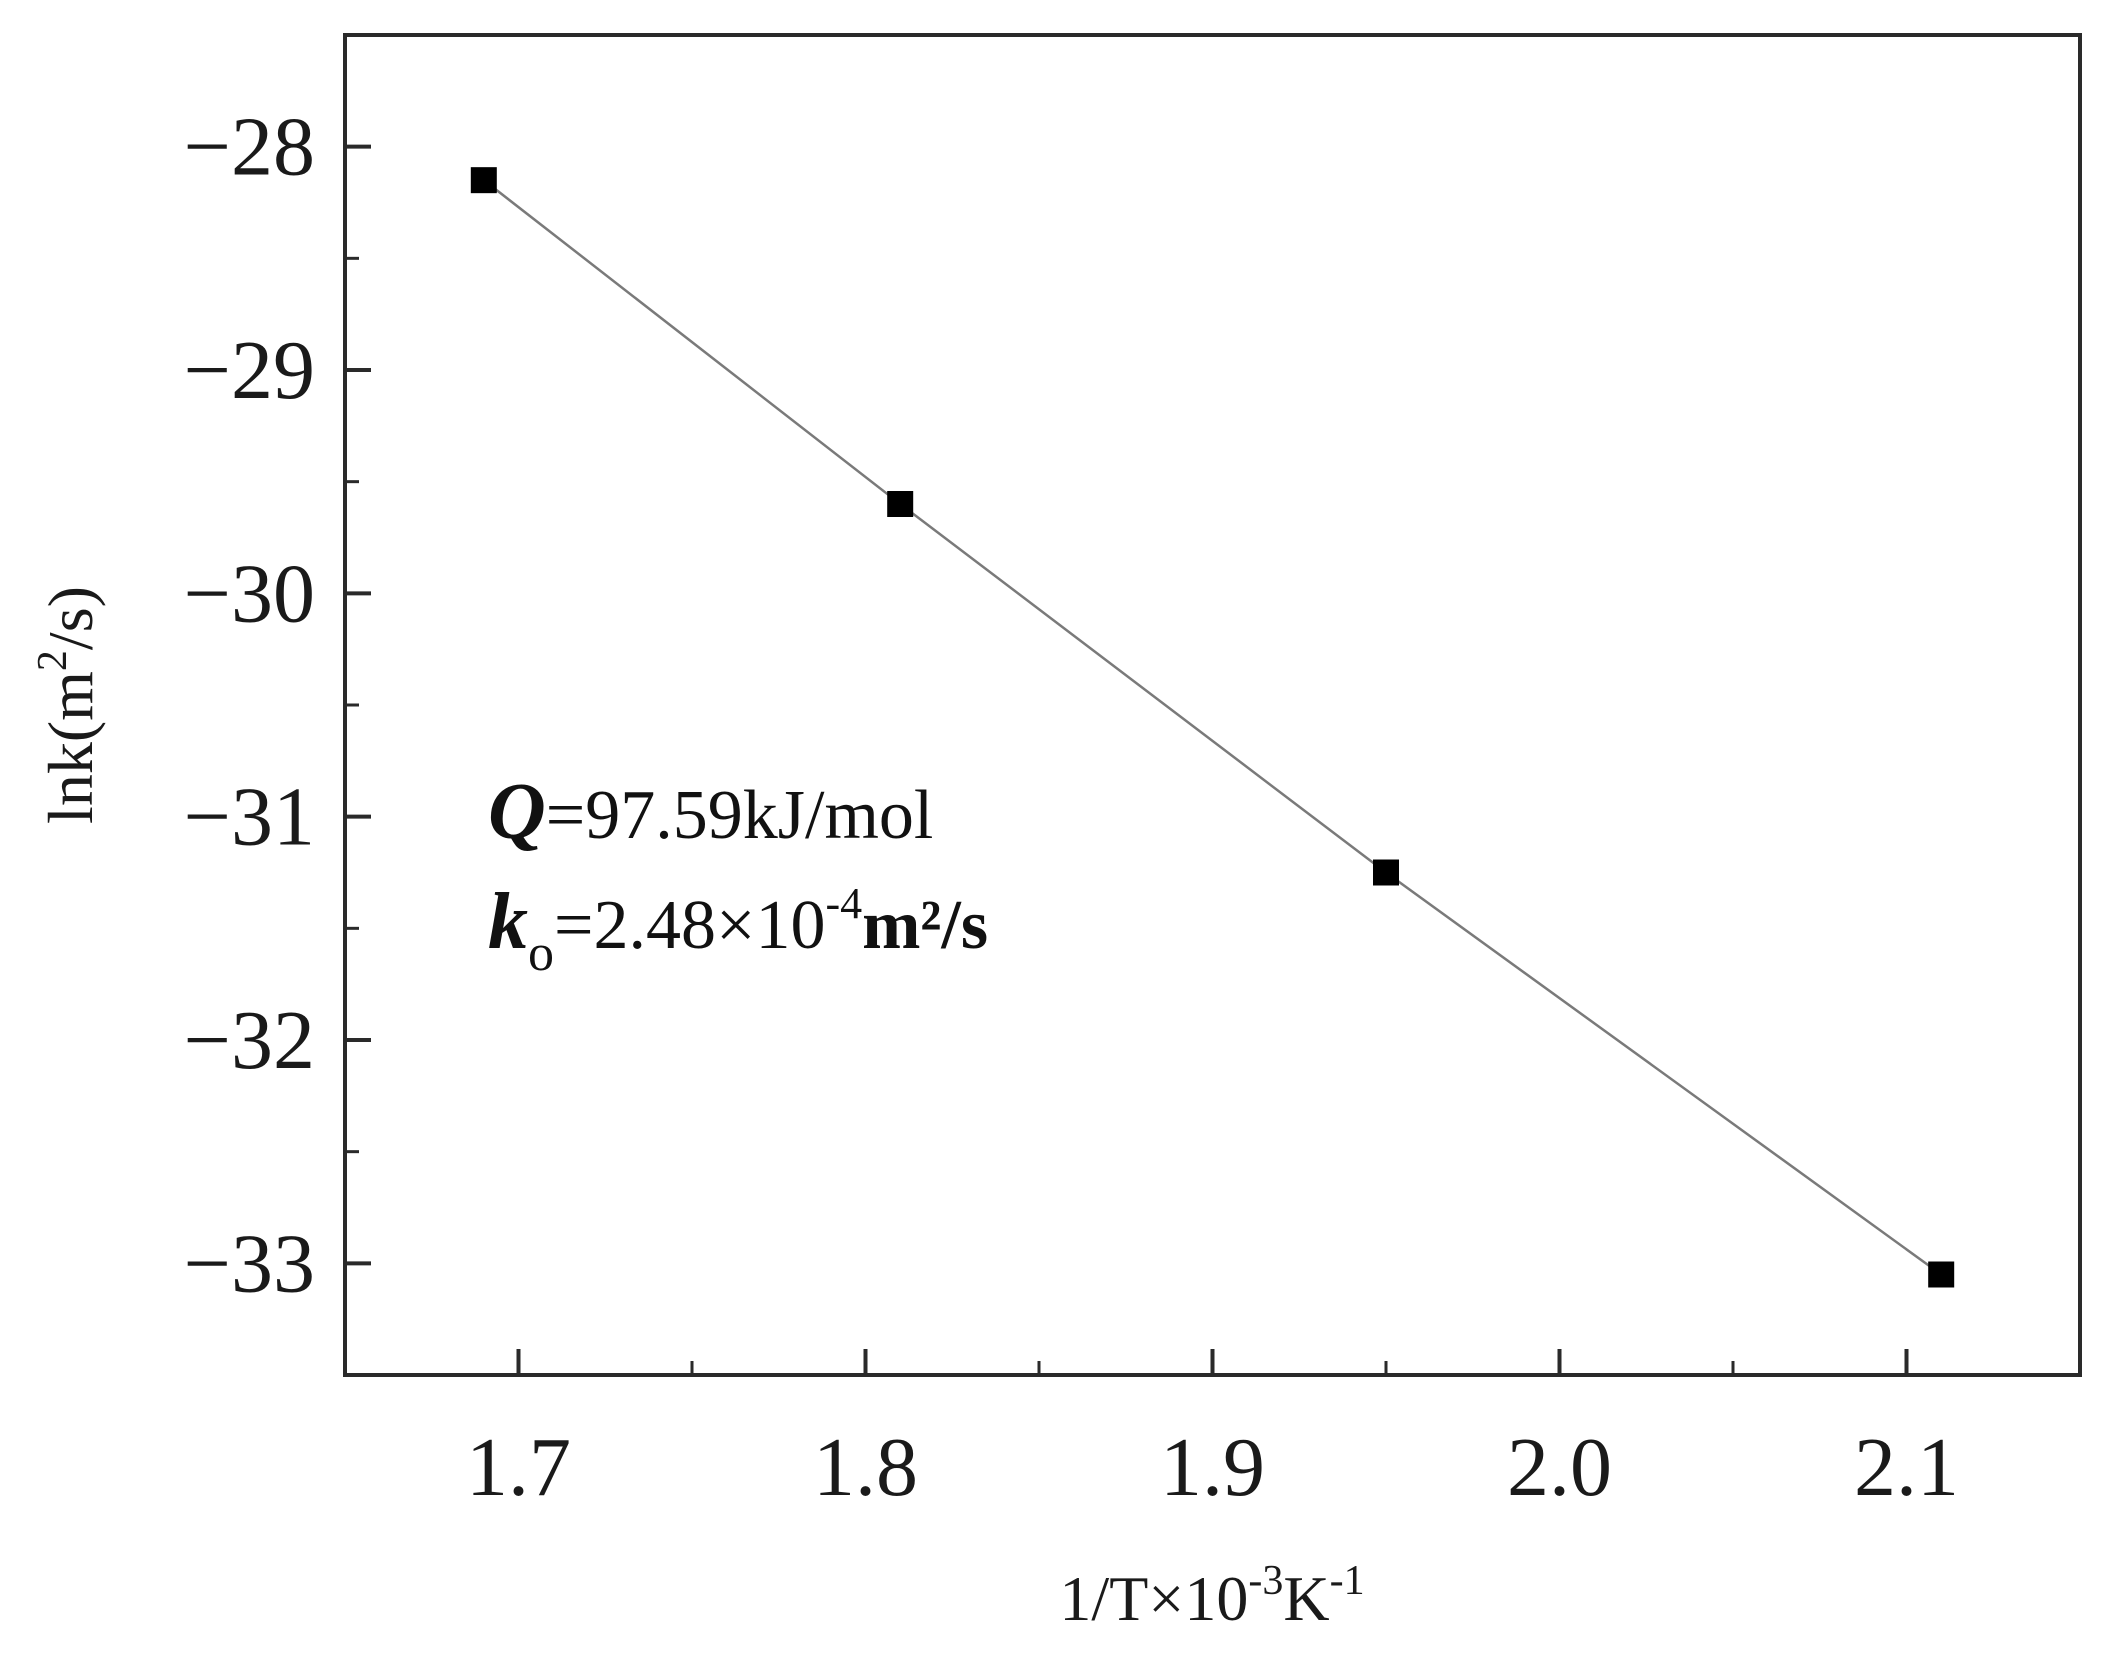  Describe the element at coordinates (1265, 1581) in the screenshot. I see `x-axis-label-exp1: -3` at that location.